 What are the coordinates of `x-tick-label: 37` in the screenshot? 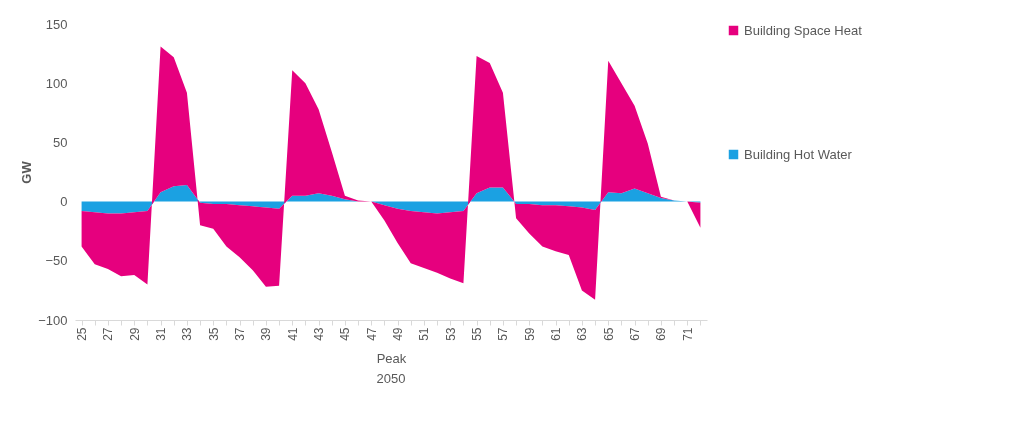 It's located at (240, 334).